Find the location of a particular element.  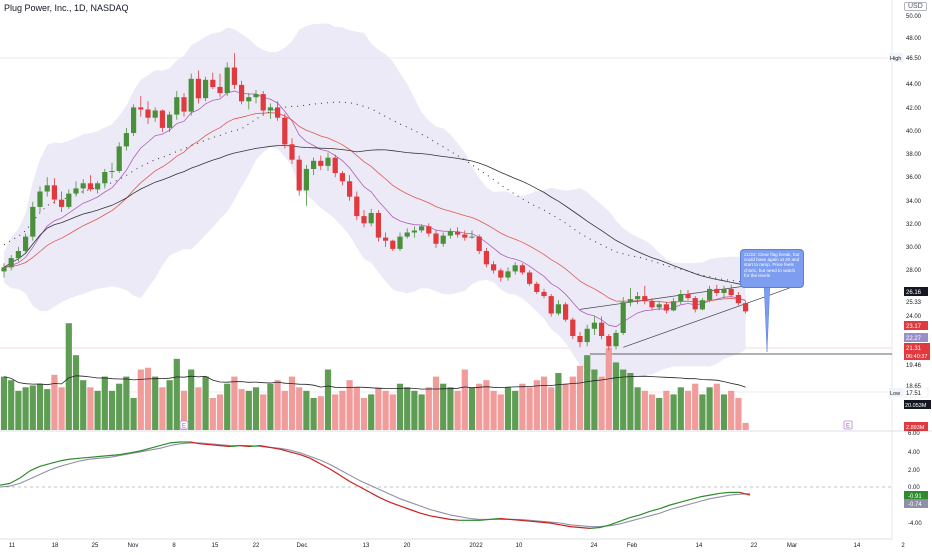

price-label-bg is located at coordinates (916, 301).